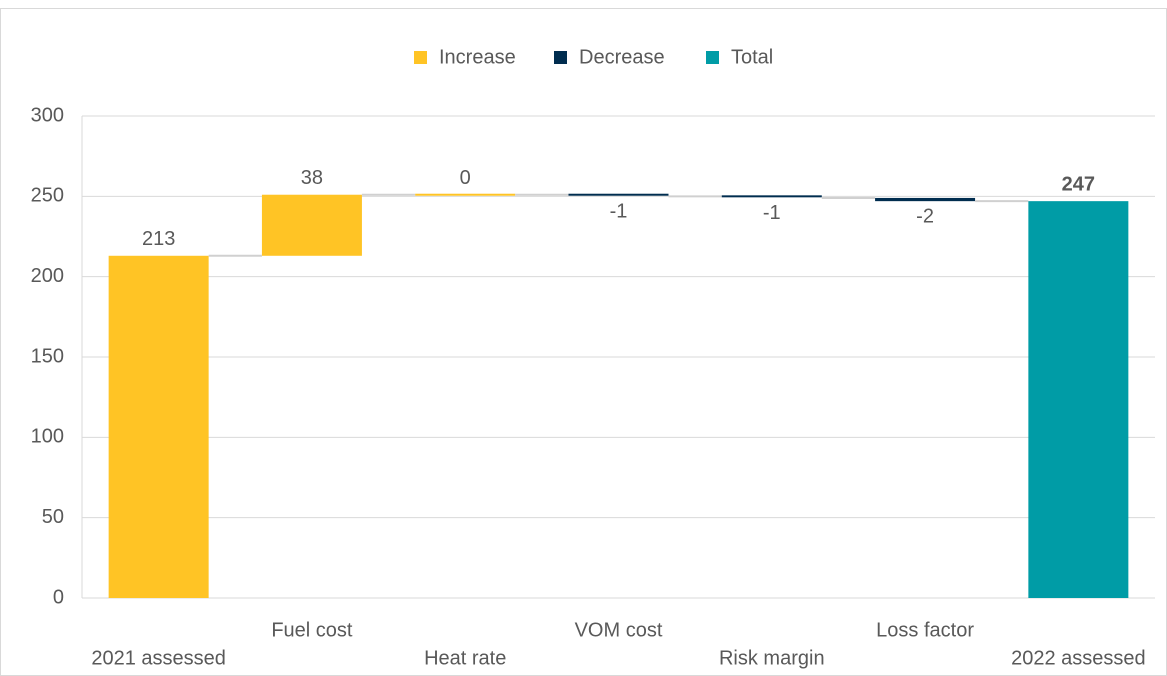  I want to click on y-tick-label: 300, so click(47, 115).